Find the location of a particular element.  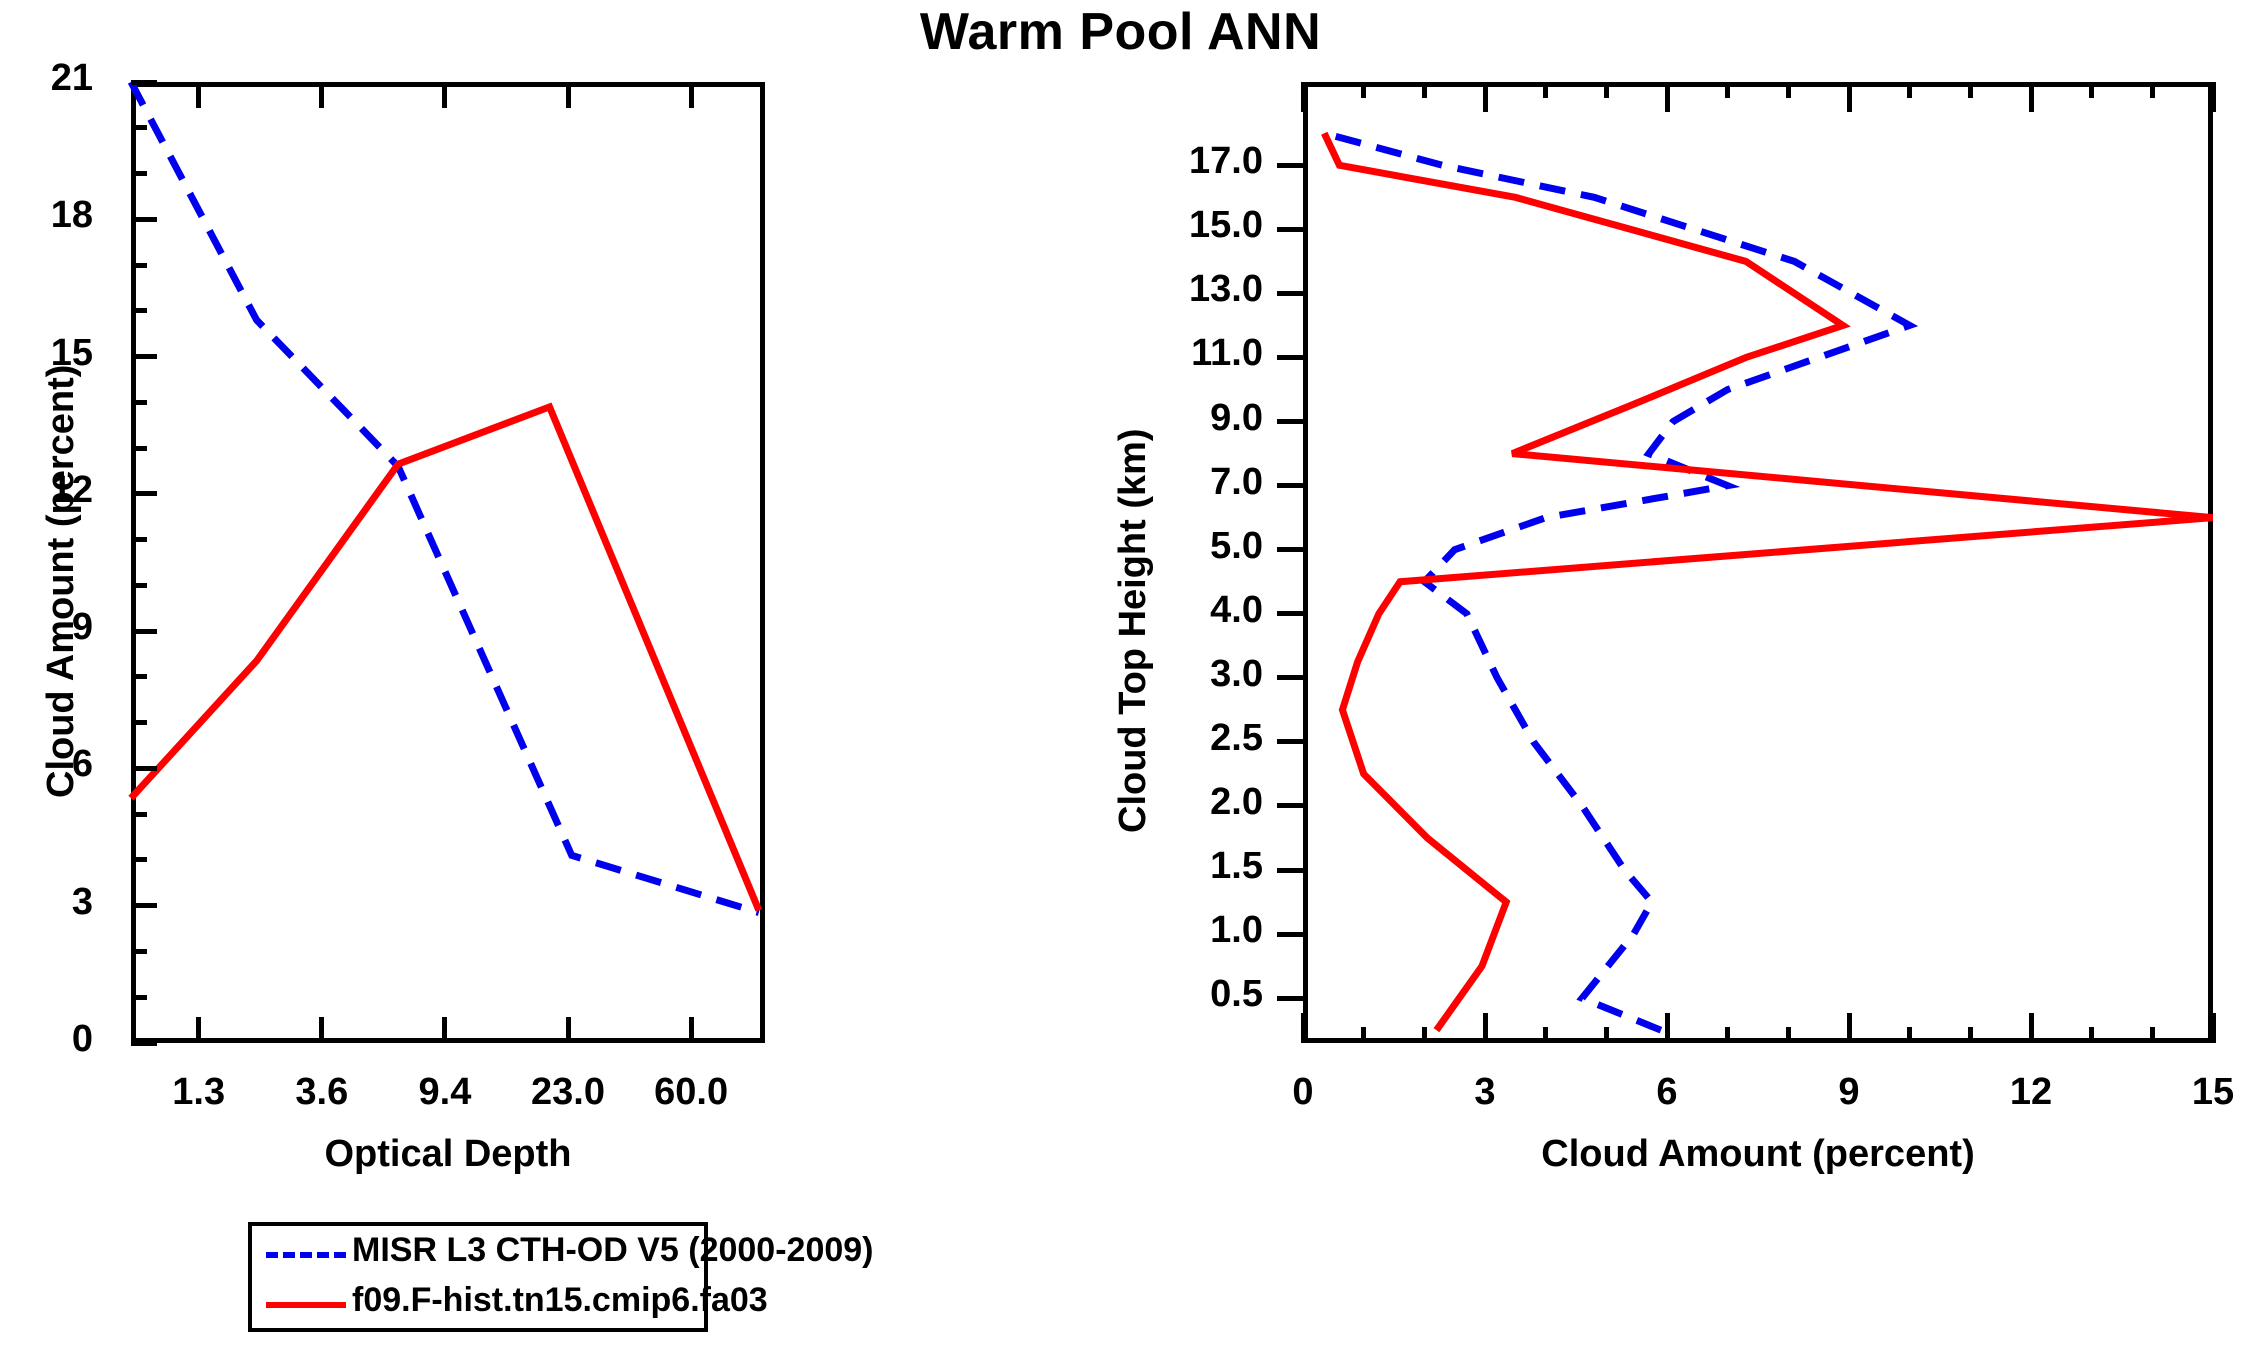

legend-label-obs: MISR L3 CTH-OD V5 (2000-2009) is located at coordinates (613, 1250).